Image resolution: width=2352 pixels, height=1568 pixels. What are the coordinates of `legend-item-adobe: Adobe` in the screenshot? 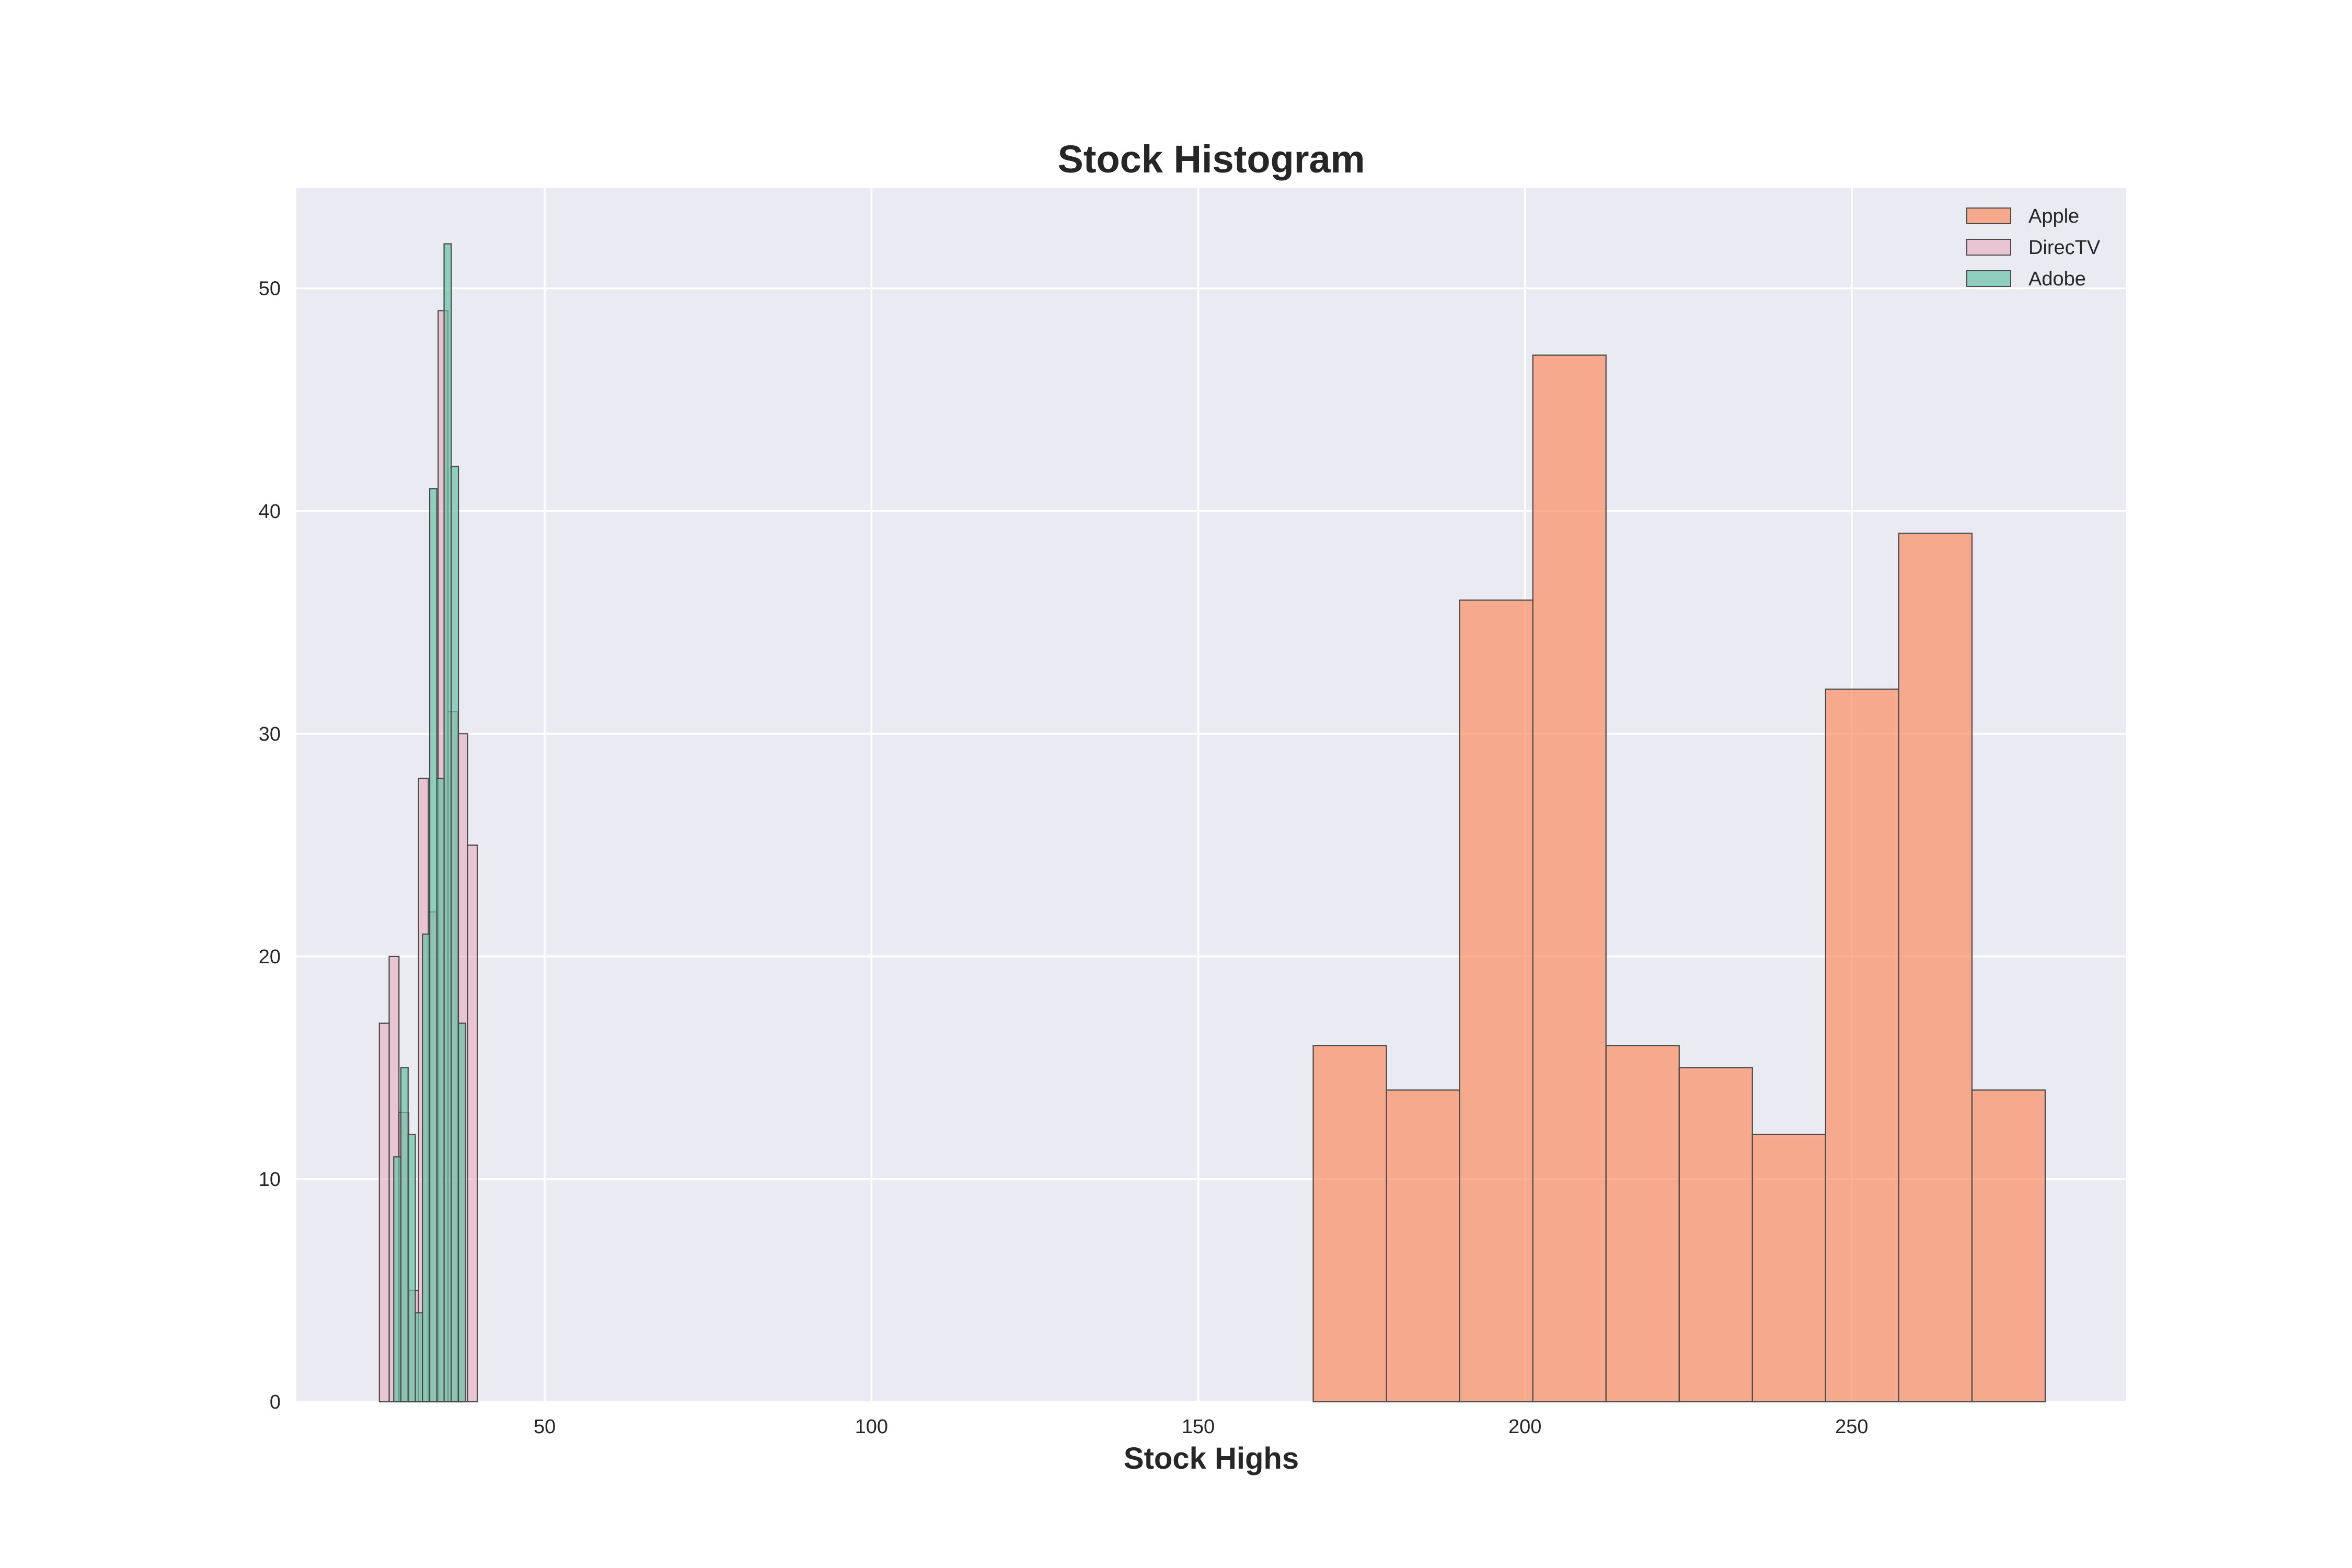 It's located at (2026, 279).